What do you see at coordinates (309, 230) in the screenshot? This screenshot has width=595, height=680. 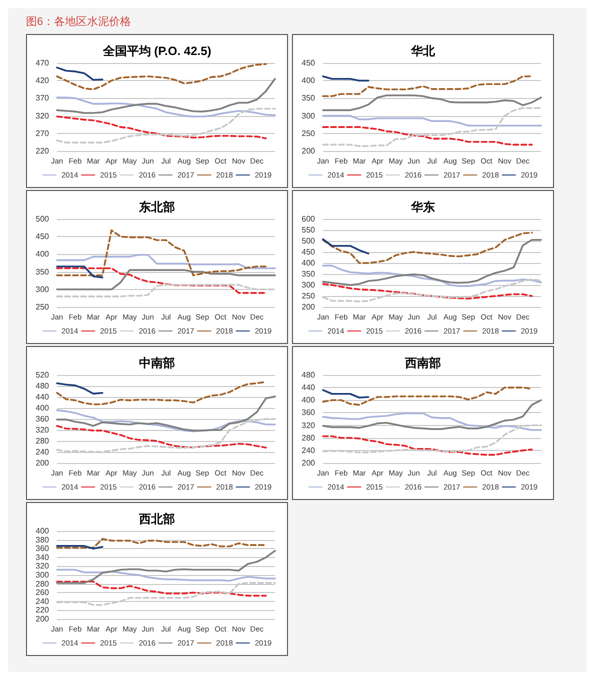 I see `y-tick-label: 550` at bounding box center [309, 230].